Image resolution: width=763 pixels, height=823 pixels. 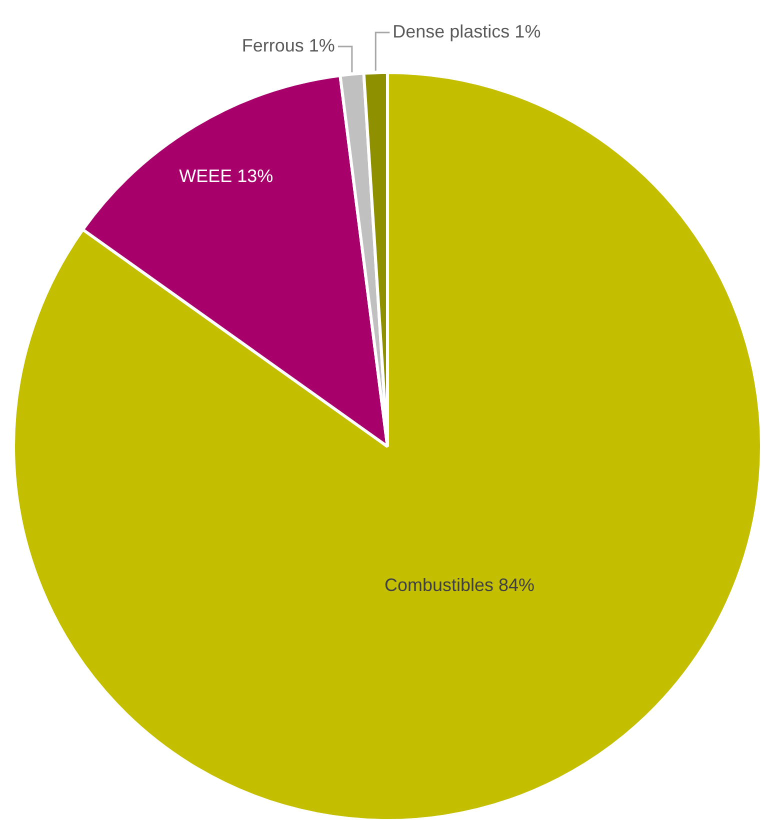 What do you see at coordinates (459, 585) in the screenshot?
I see `slice-label: Combustibles 84%` at bounding box center [459, 585].